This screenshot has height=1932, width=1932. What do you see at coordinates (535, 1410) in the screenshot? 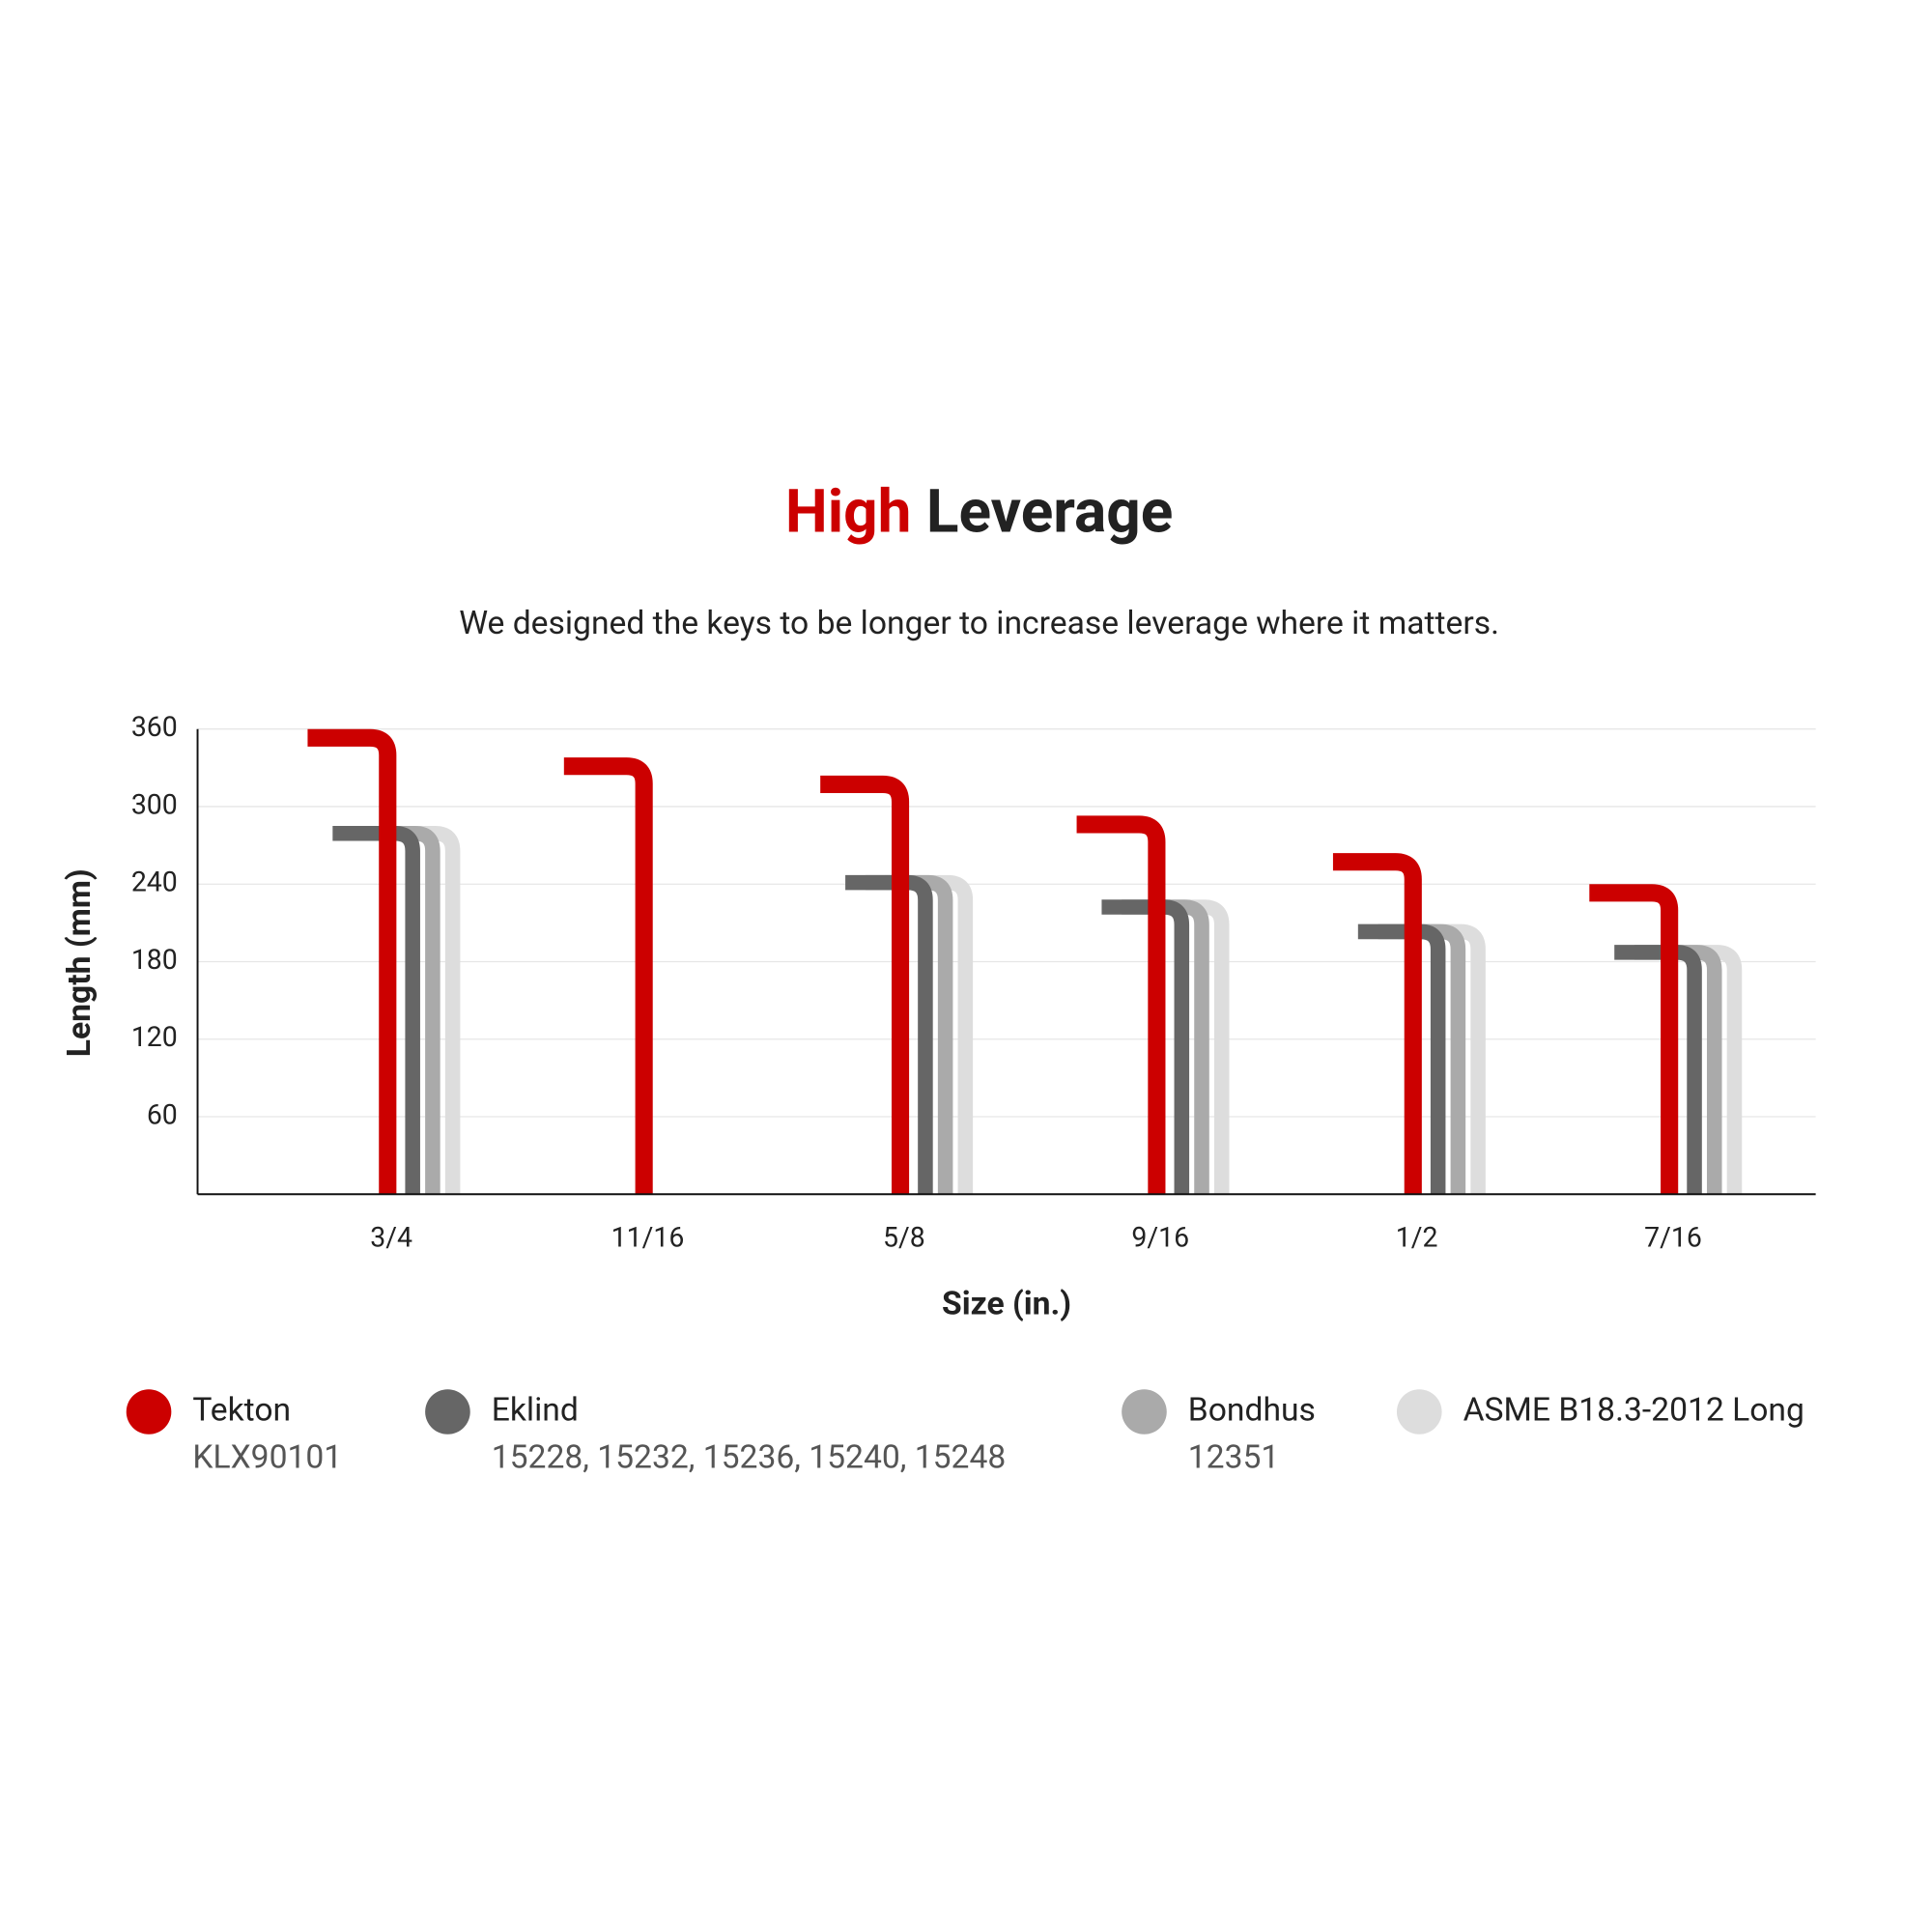
I see `legend-label: Eklind` at bounding box center [535, 1410].